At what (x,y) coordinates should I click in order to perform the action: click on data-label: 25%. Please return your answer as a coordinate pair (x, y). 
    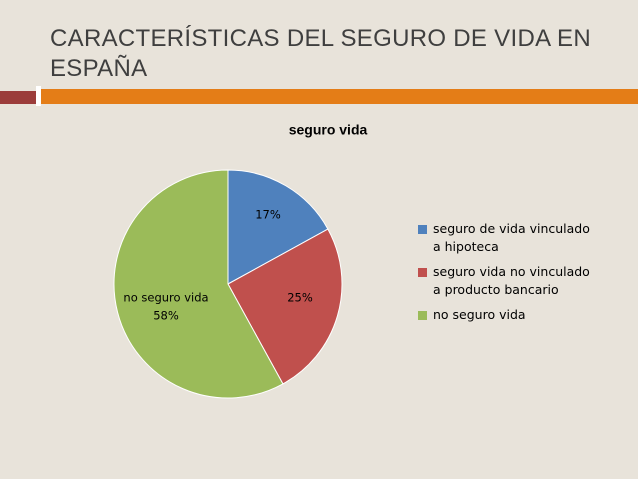
    Looking at the image, I should click on (300, 298).